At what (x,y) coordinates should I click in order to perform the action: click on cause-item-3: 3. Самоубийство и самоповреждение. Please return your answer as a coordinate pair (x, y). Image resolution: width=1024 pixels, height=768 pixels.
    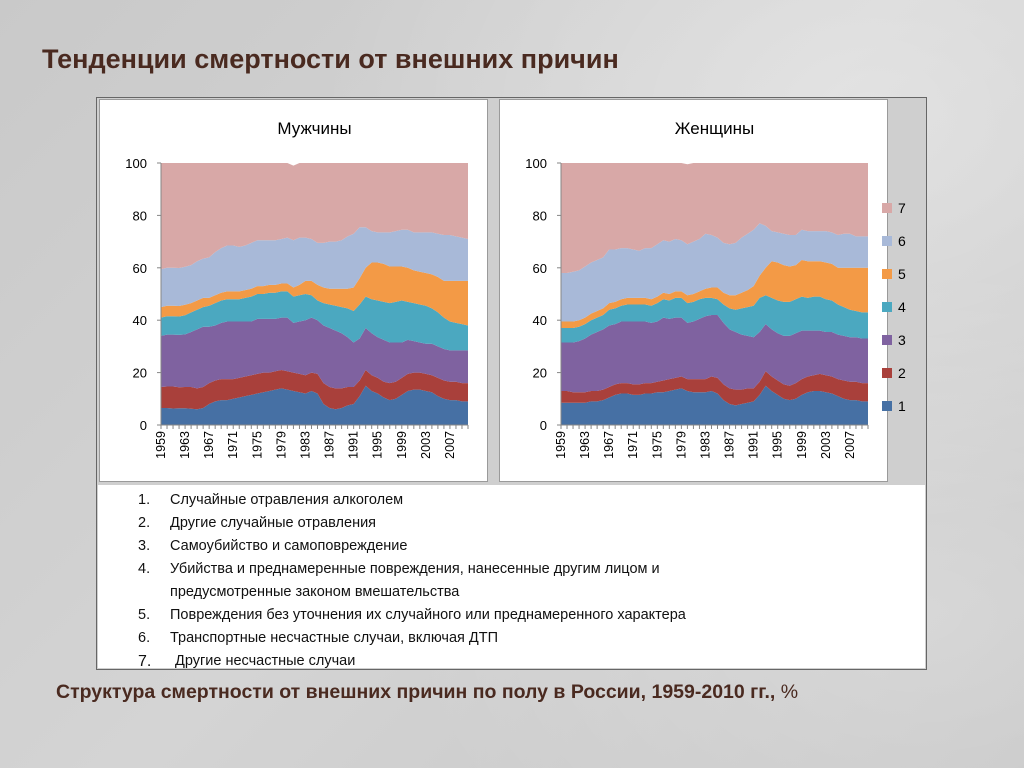
    Looking at the image, I should click on (511, 546).